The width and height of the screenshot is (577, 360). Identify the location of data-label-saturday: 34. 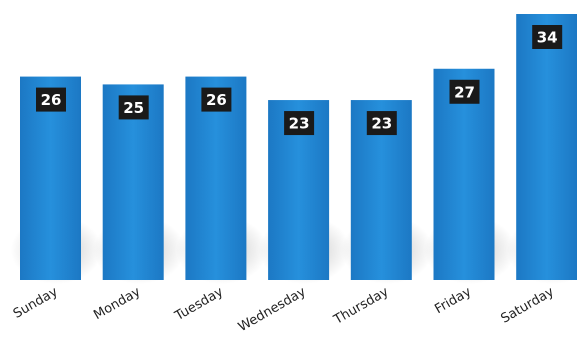
(547, 37).